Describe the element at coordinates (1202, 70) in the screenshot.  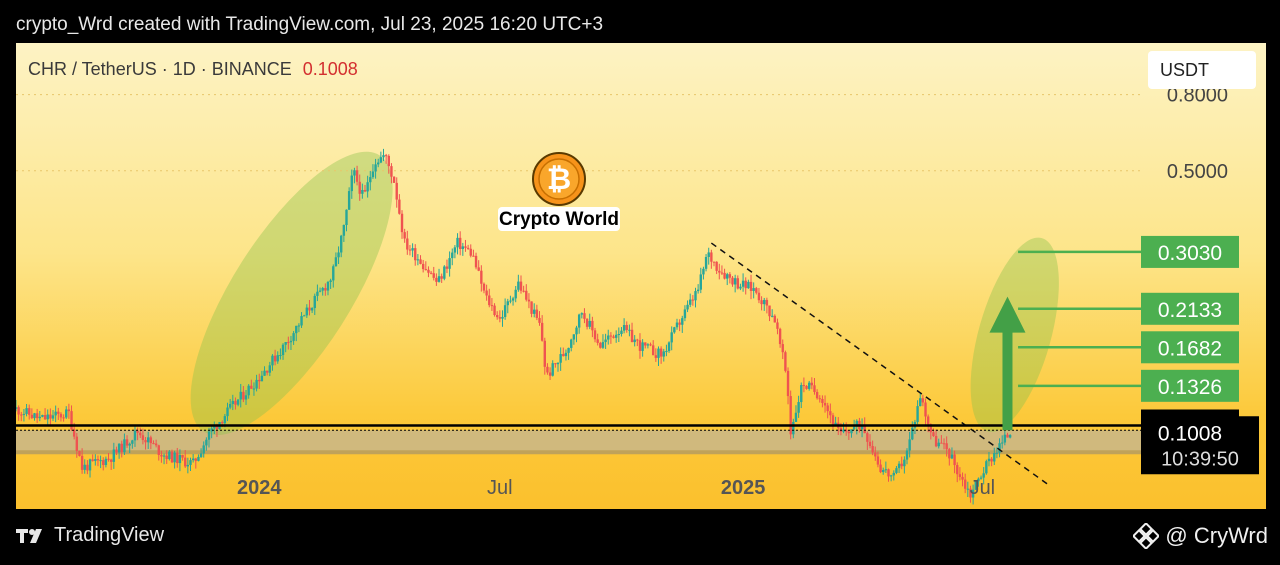
I see `currency-selector: USDT` at that location.